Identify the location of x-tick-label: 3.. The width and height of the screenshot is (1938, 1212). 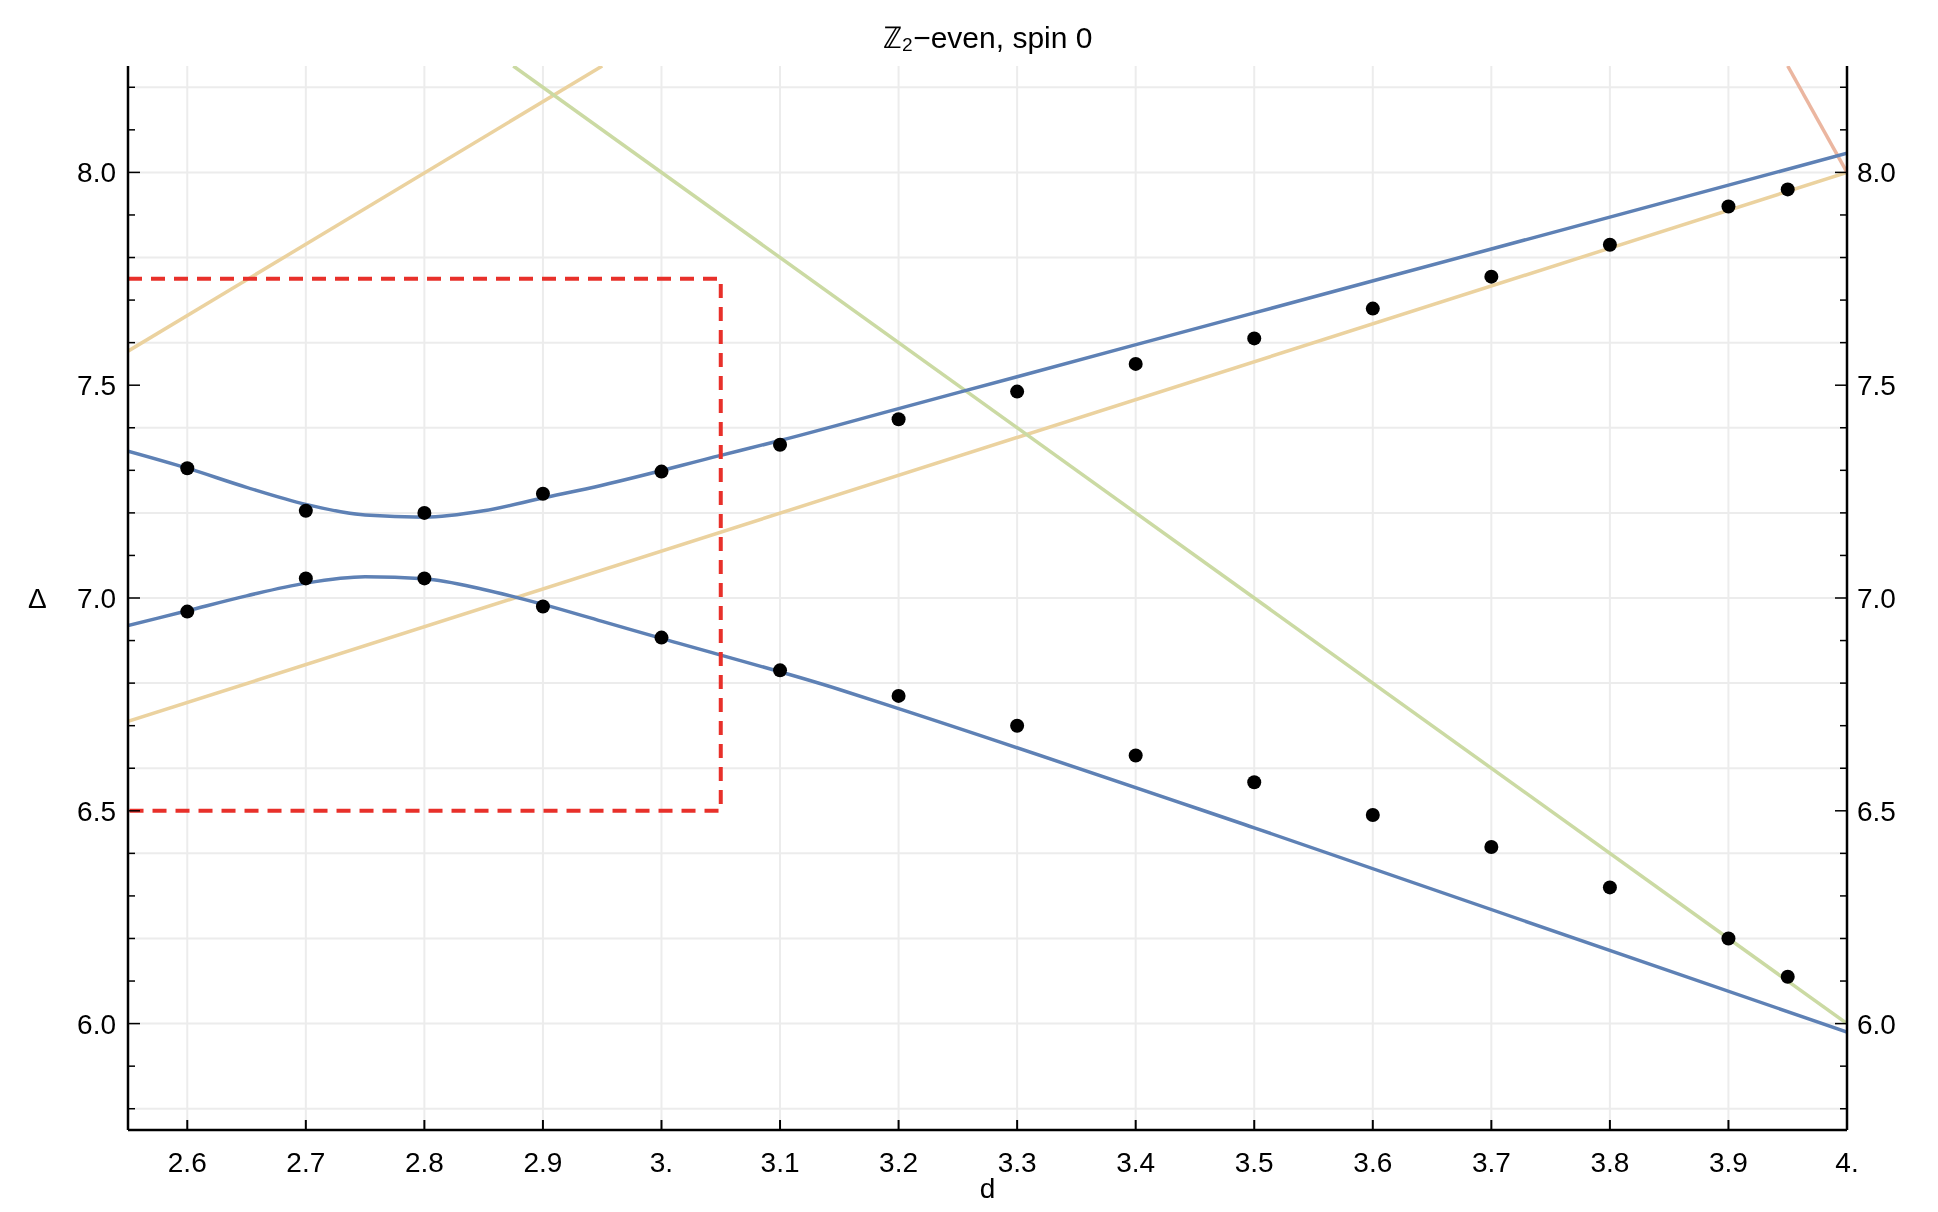
(661, 1162).